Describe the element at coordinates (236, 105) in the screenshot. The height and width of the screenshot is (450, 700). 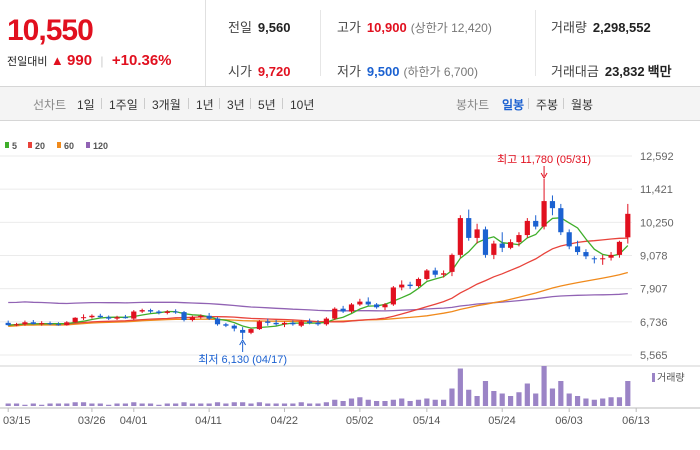
I see `tab-3year: 3년` at that location.